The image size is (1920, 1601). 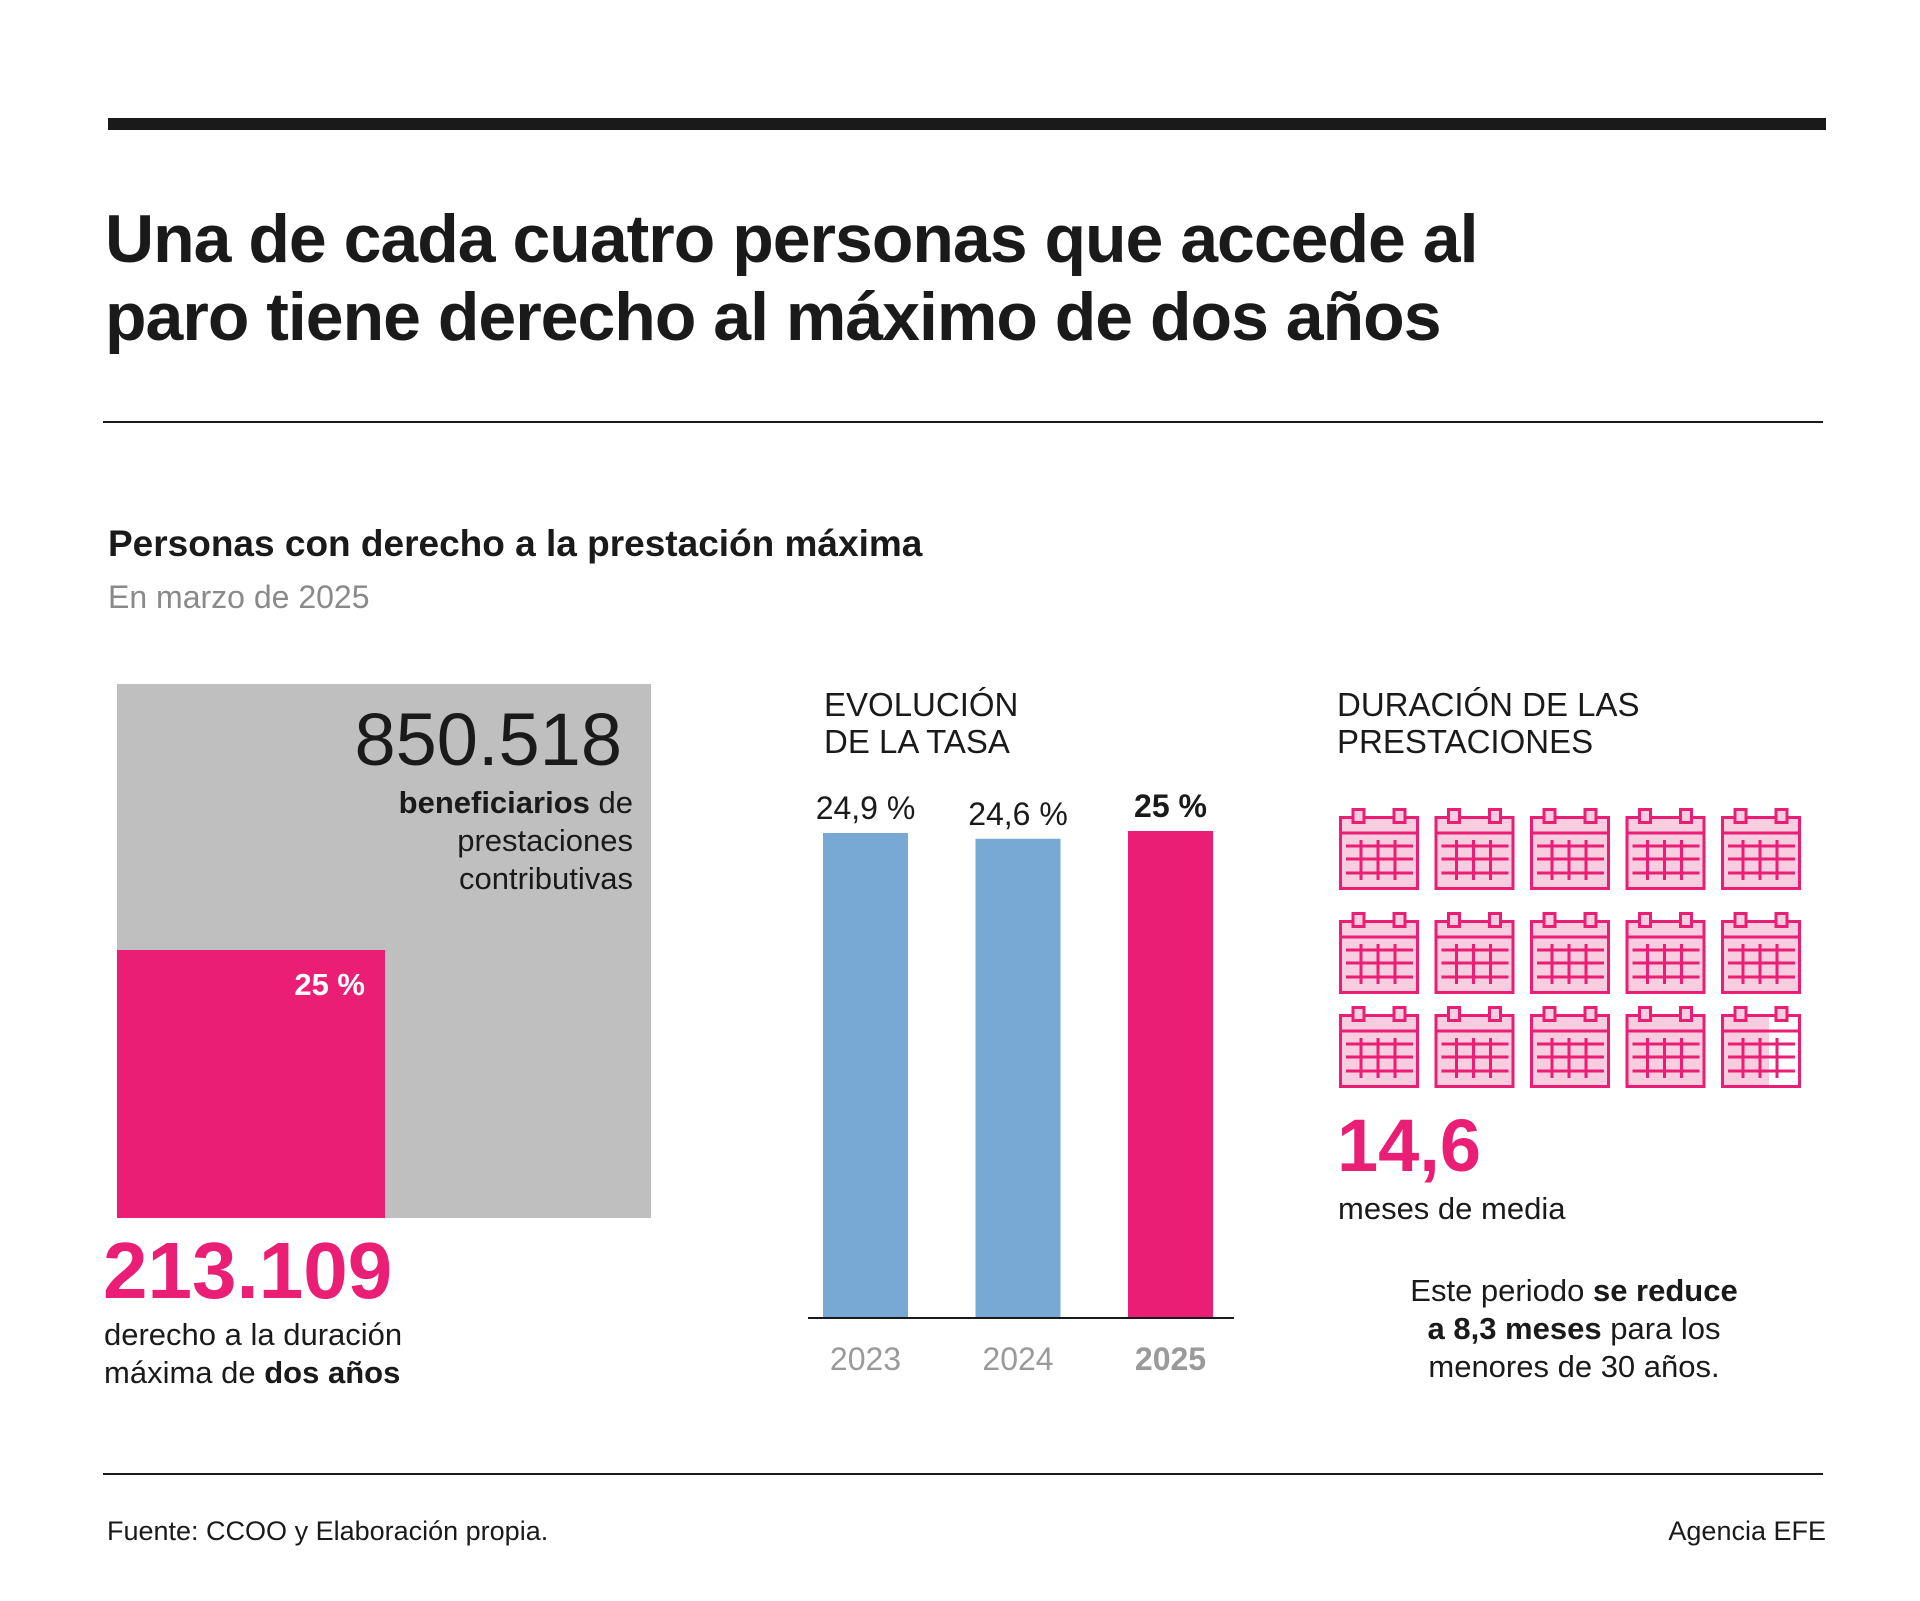 I want to click on headline-line: paro tiene derecho al máximo de dos años, so click(x=773, y=317).